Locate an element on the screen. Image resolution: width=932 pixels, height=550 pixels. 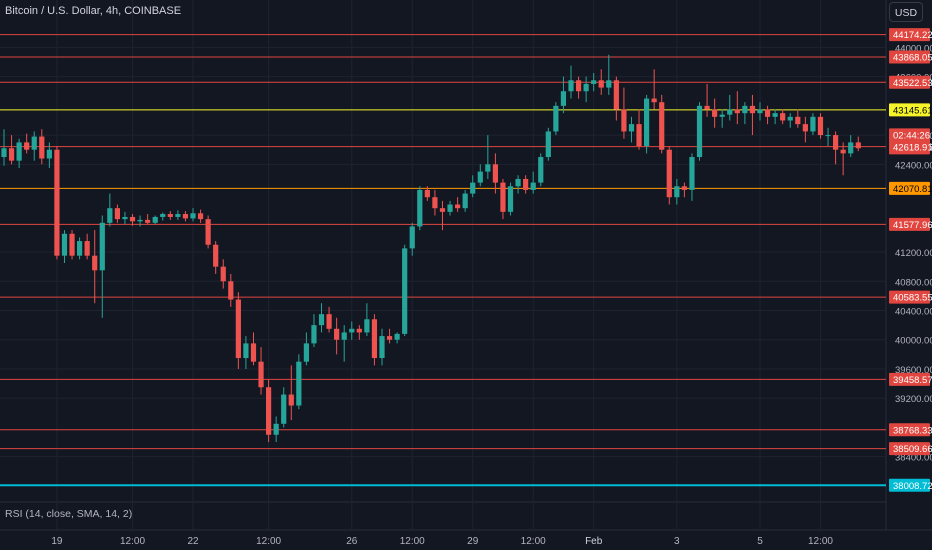
price-tick-label: 41200.00 is located at coordinates (913, 253).